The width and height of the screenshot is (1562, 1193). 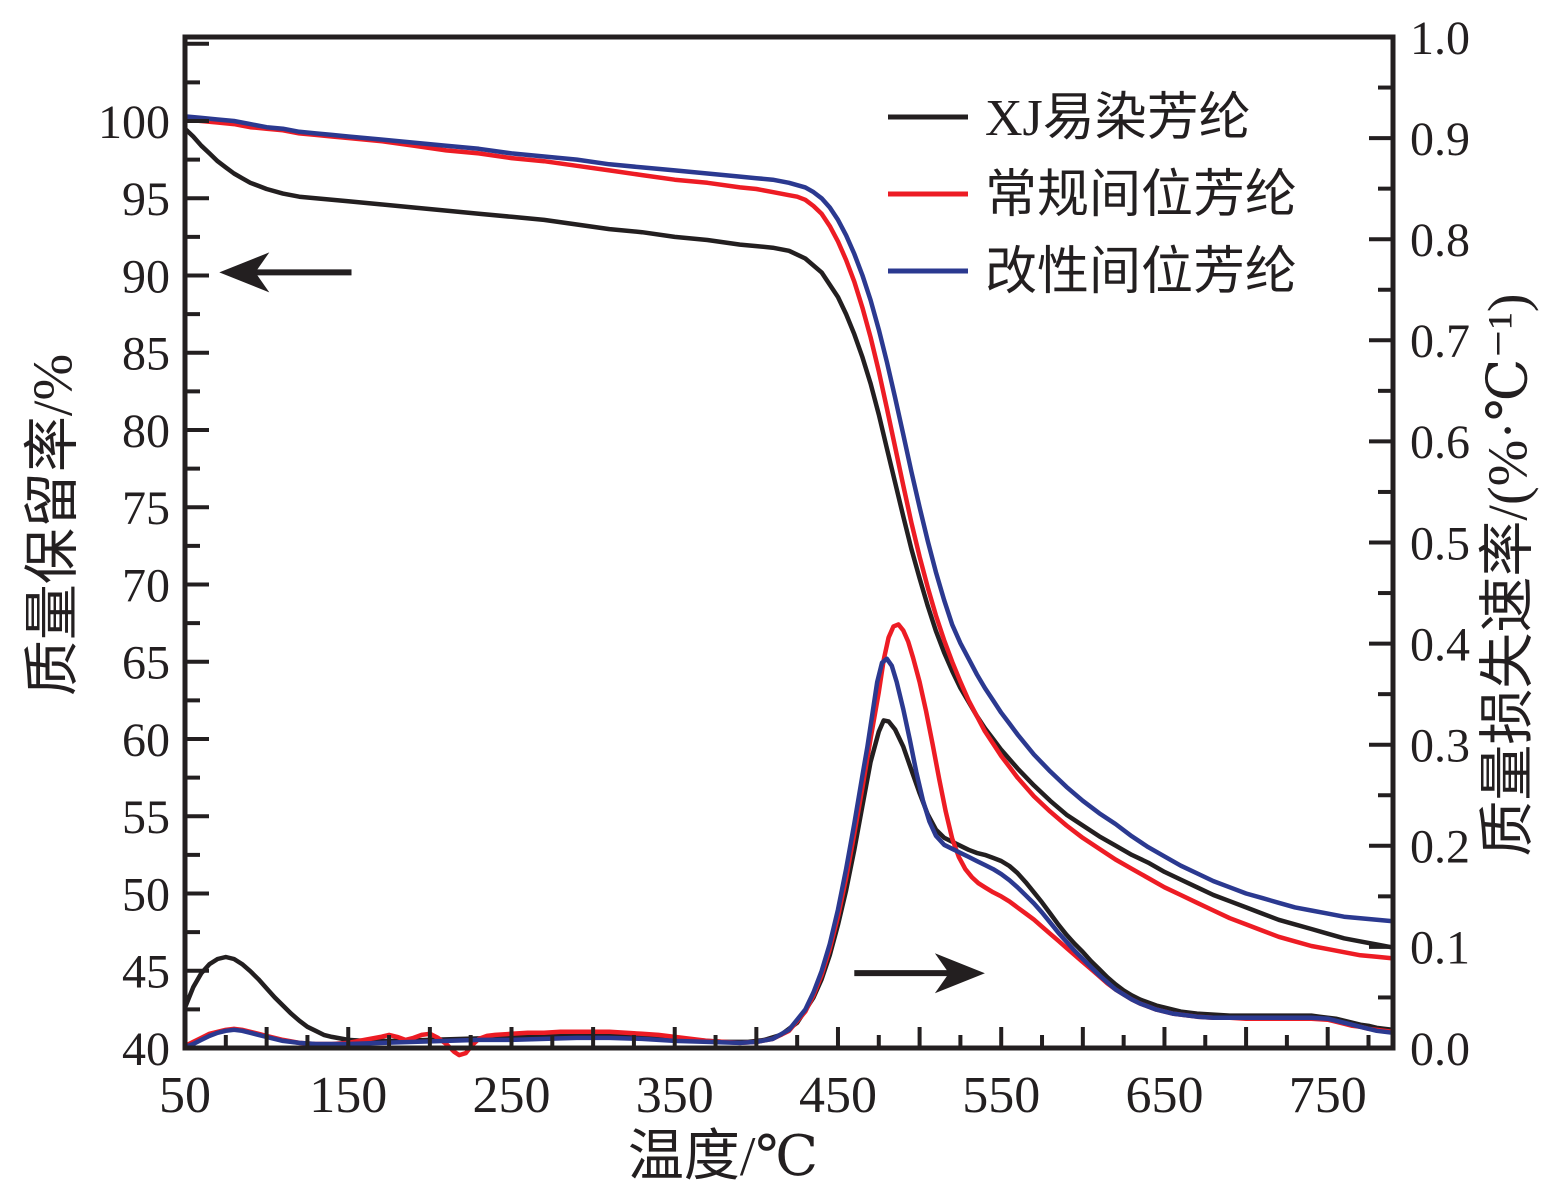 What do you see at coordinates (54, 525) in the screenshot?
I see `left-y-axis-title: 质量保留率/%` at bounding box center [54, 525].